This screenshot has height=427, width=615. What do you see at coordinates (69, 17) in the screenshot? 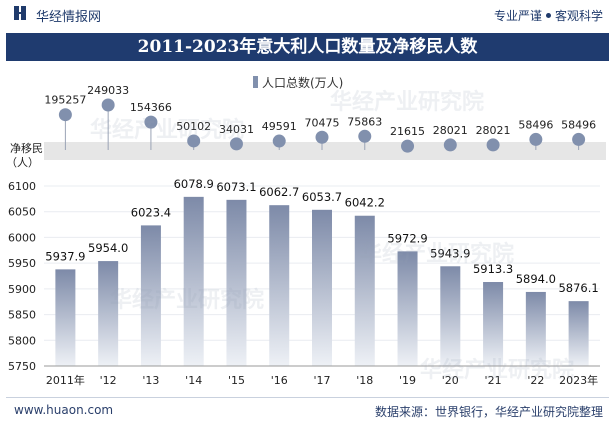
I see `brand-name: 华经情报网` at bounding box center [69, 17].